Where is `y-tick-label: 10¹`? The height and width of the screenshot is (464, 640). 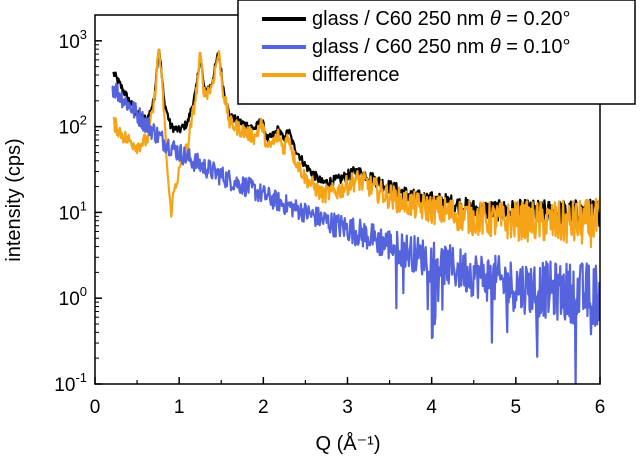 y-tick-label: 10¹ is located at coordinates (73, 211).